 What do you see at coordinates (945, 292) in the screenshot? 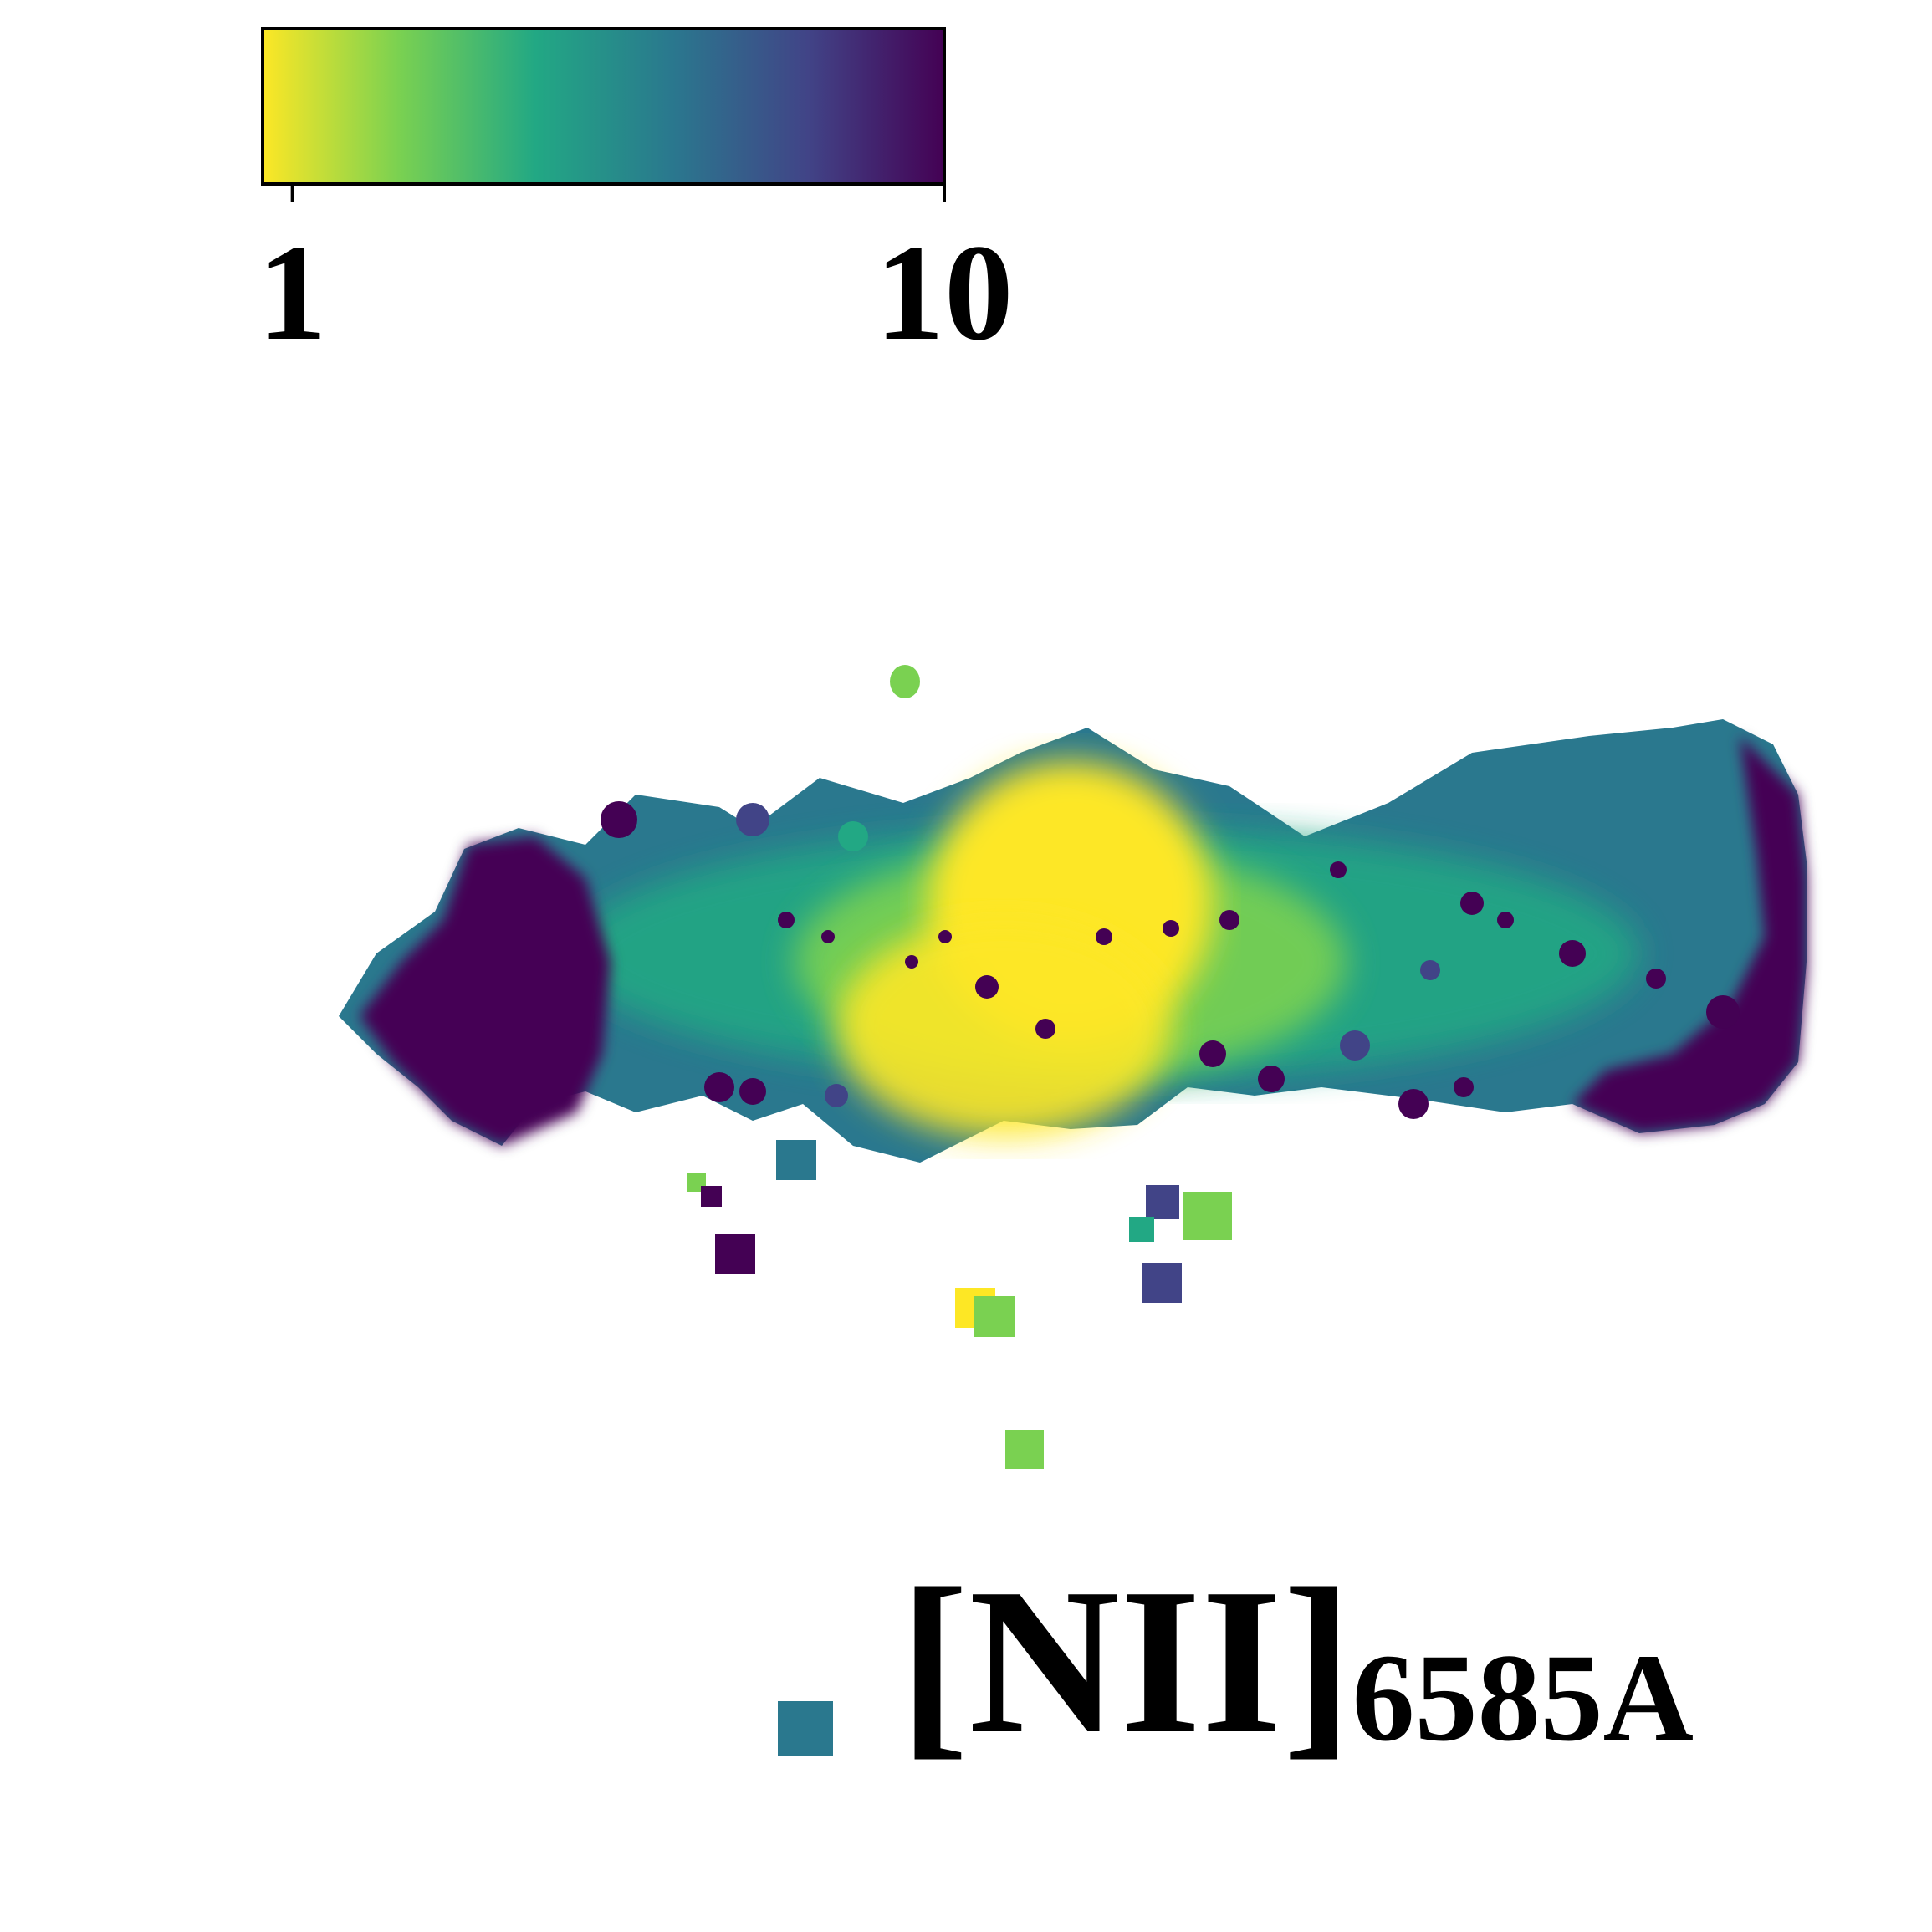
I see `colorbar-tick-label-1: 10` at bounding box center [945, 292].